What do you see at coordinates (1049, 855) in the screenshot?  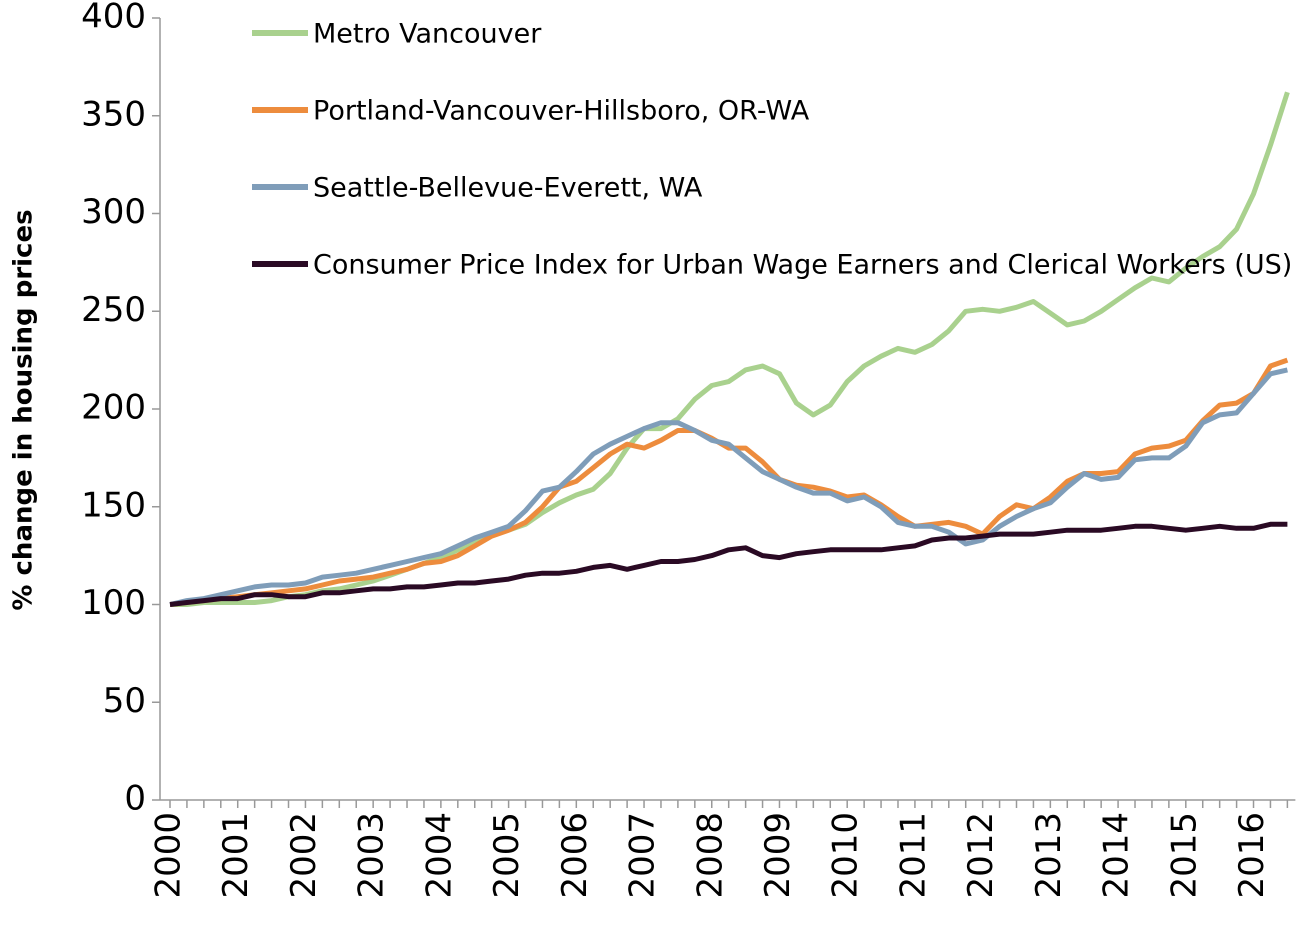 I see `x-tick-label: 2013` at bounding box center [1049, 855].